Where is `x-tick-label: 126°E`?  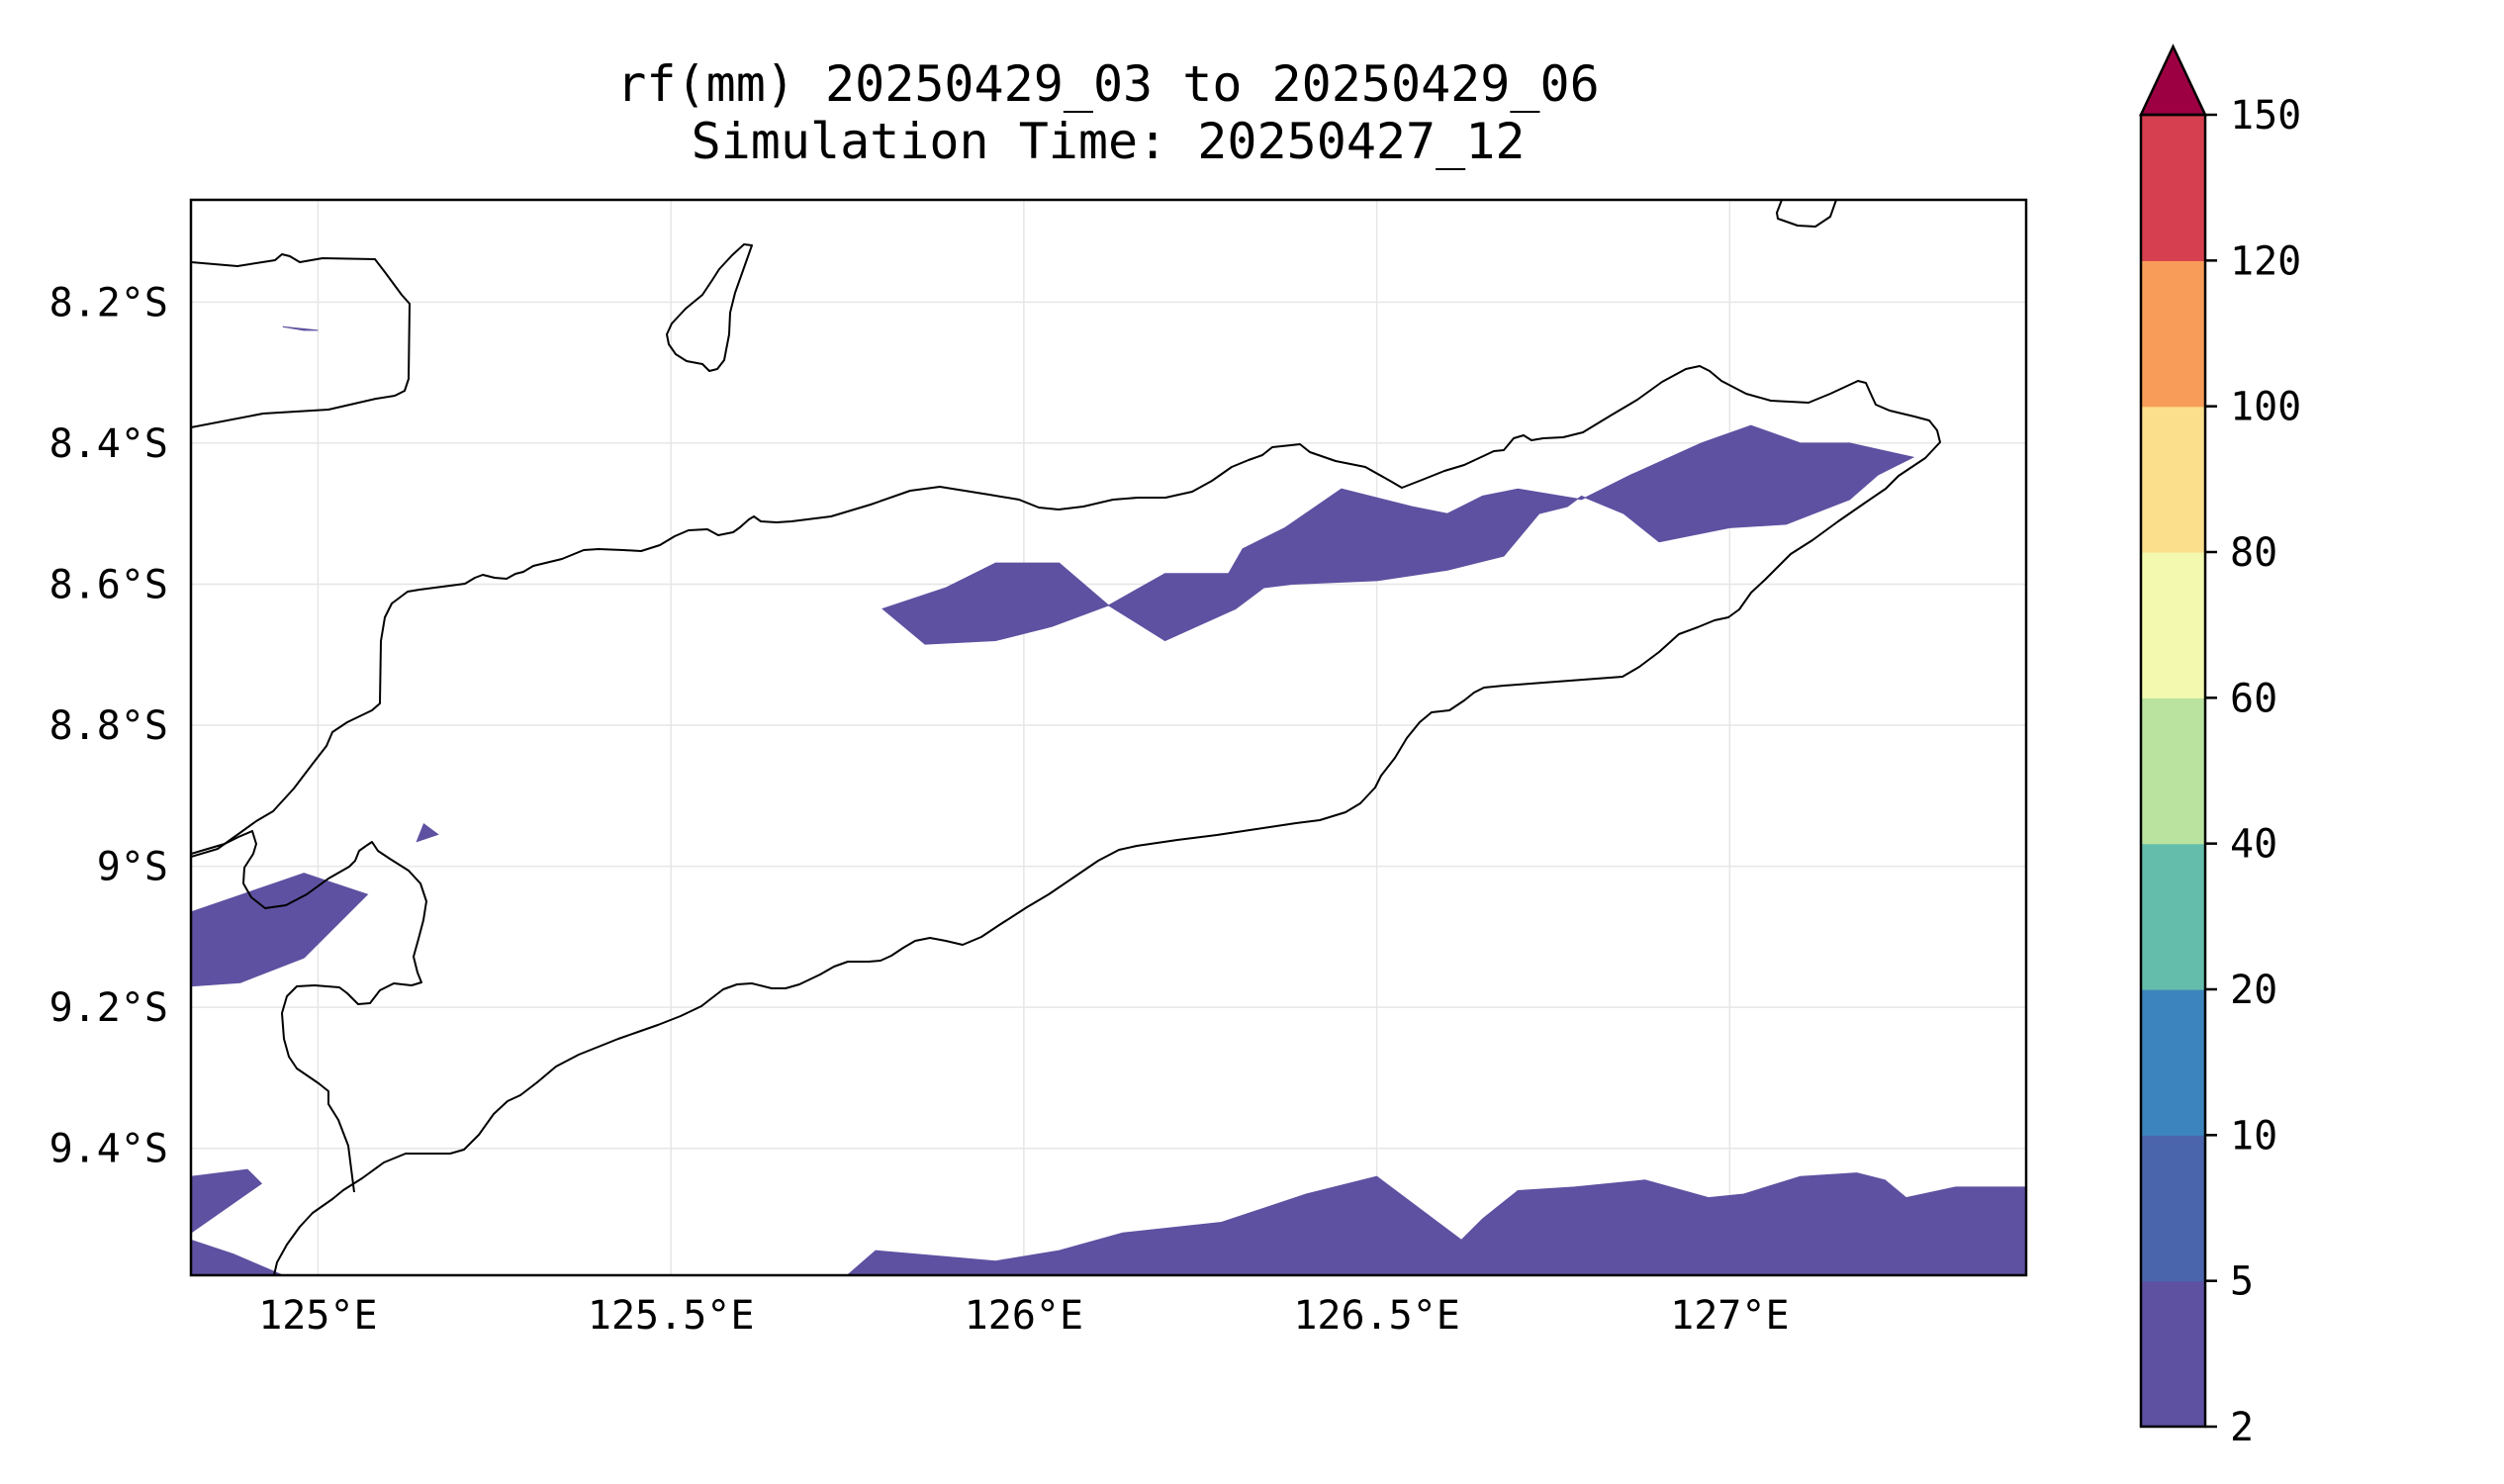 x-tick-label: 126°E is located at coordinates (1024, 1316).